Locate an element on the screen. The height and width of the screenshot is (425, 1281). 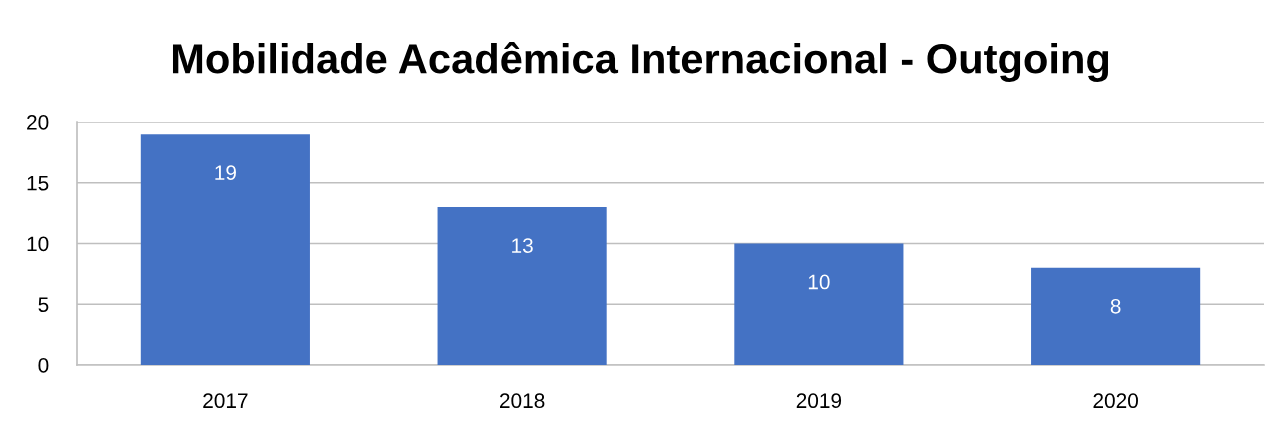
y-tick-label: 5 is located at coordinates (43, 304).